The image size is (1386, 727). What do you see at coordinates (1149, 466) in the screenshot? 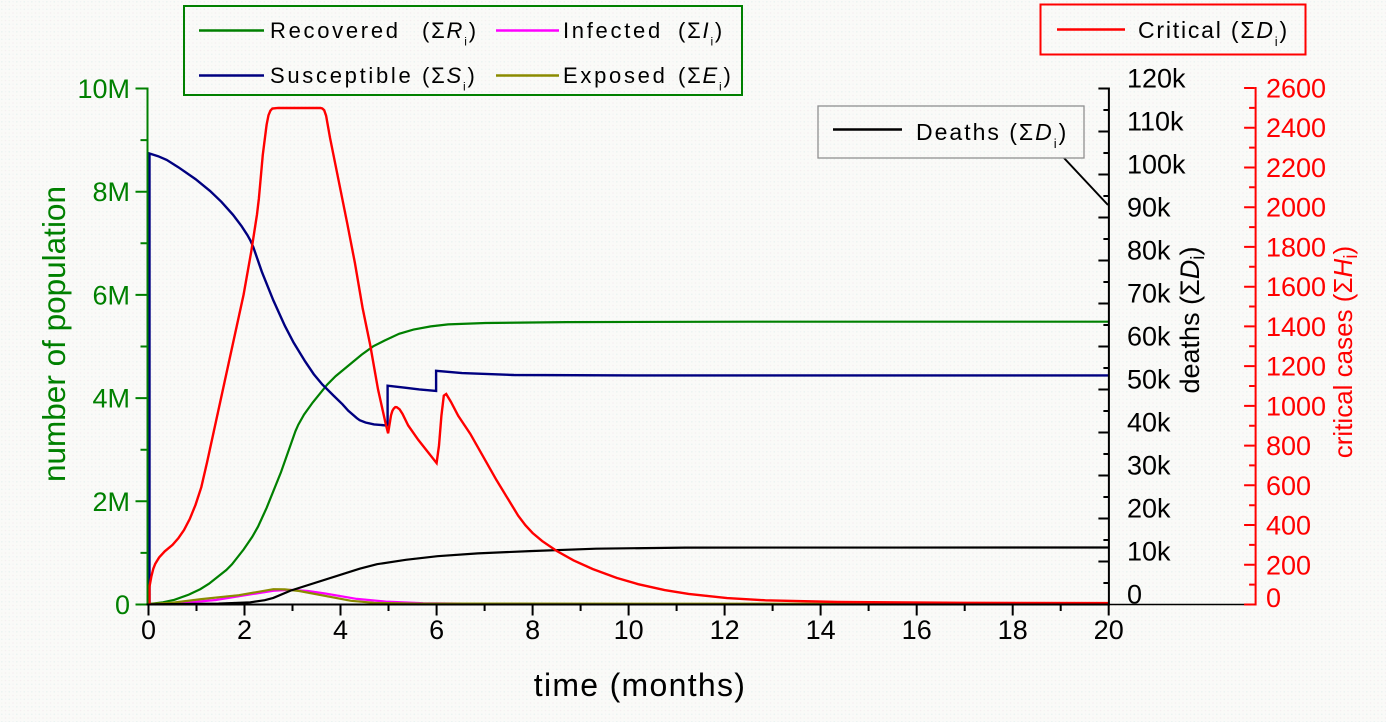
I see `svg-text: 30k` at bounding box center [1149, 466].